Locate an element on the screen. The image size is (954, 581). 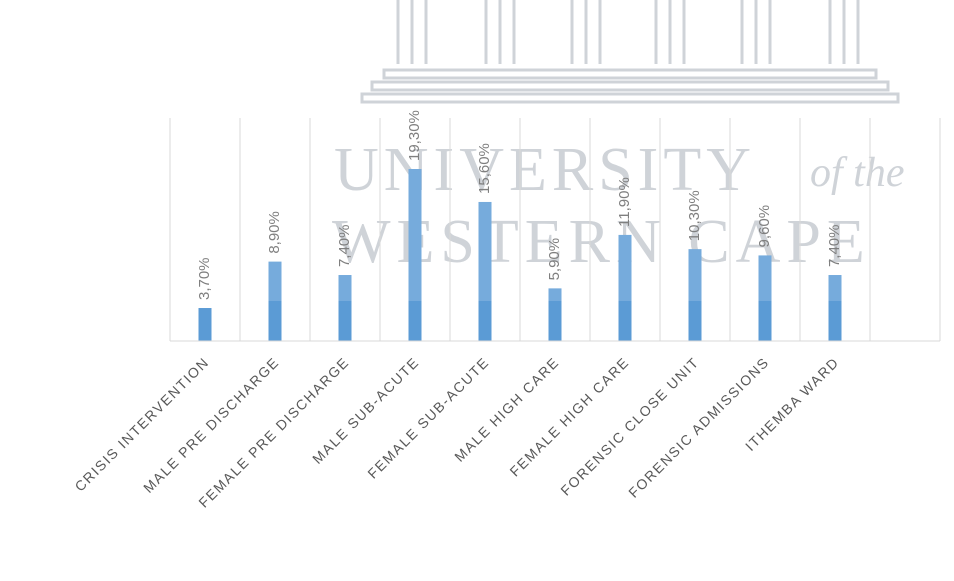
data-label: 8,90% is located at coordinates (274, 232).